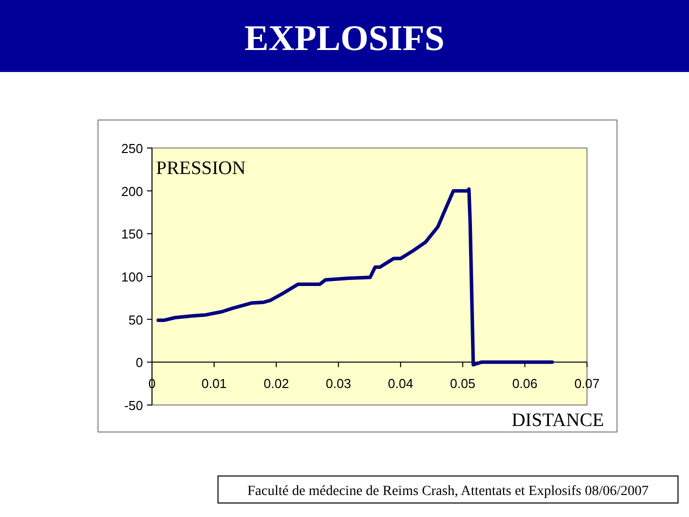  I want to click on y-tick-label: -50, so click(133, 405).